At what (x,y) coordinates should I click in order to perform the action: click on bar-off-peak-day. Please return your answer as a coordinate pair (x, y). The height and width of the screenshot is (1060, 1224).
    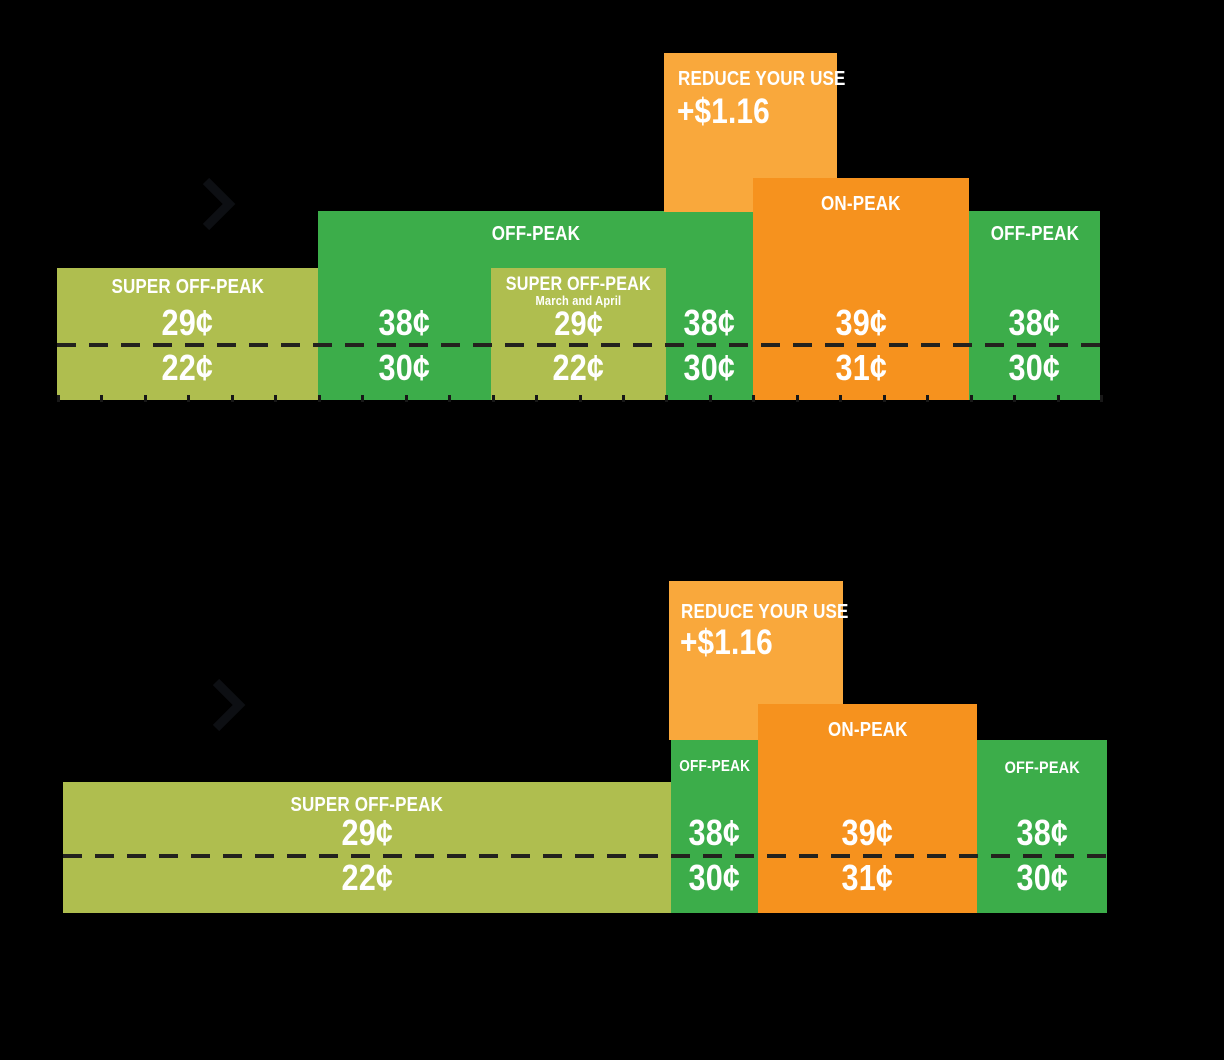
    Looking at the image, I should click on (714, 826).